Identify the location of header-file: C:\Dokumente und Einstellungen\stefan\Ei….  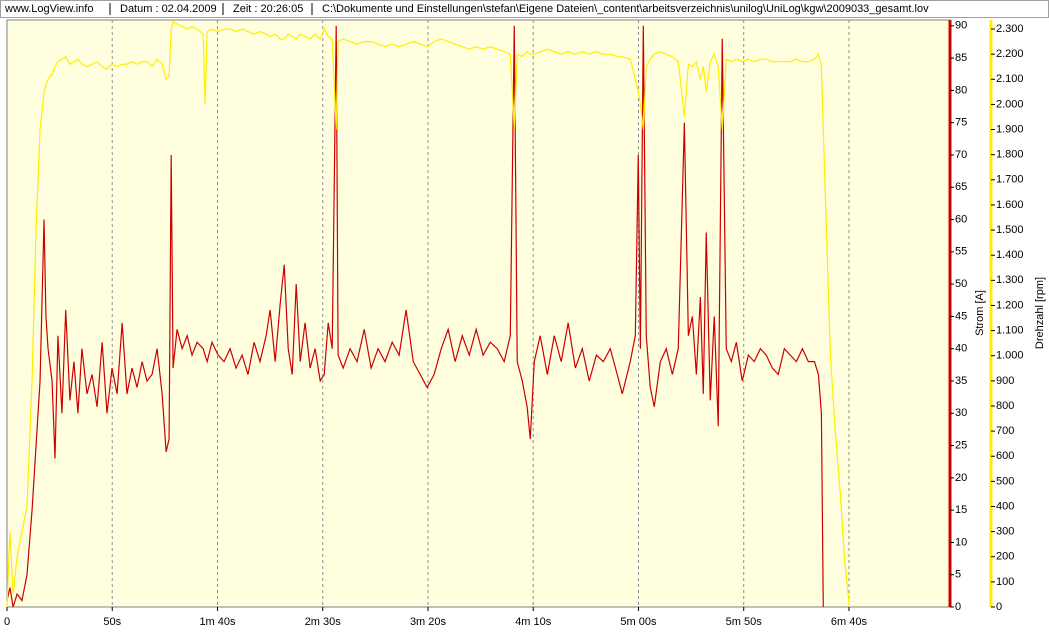
(625, 9).